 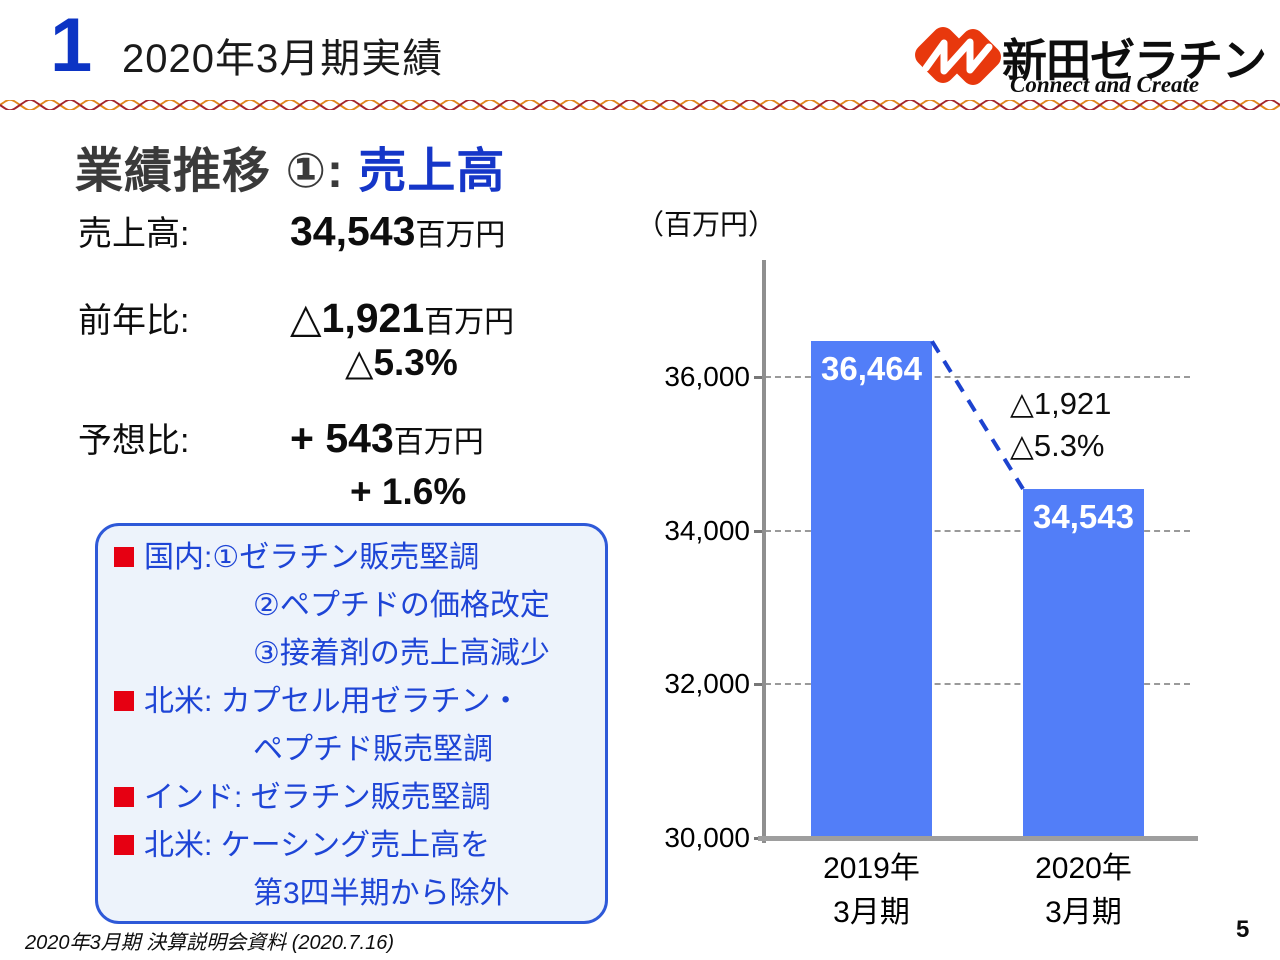 I want to click on section-number: 1, so click(x=71, y=45).